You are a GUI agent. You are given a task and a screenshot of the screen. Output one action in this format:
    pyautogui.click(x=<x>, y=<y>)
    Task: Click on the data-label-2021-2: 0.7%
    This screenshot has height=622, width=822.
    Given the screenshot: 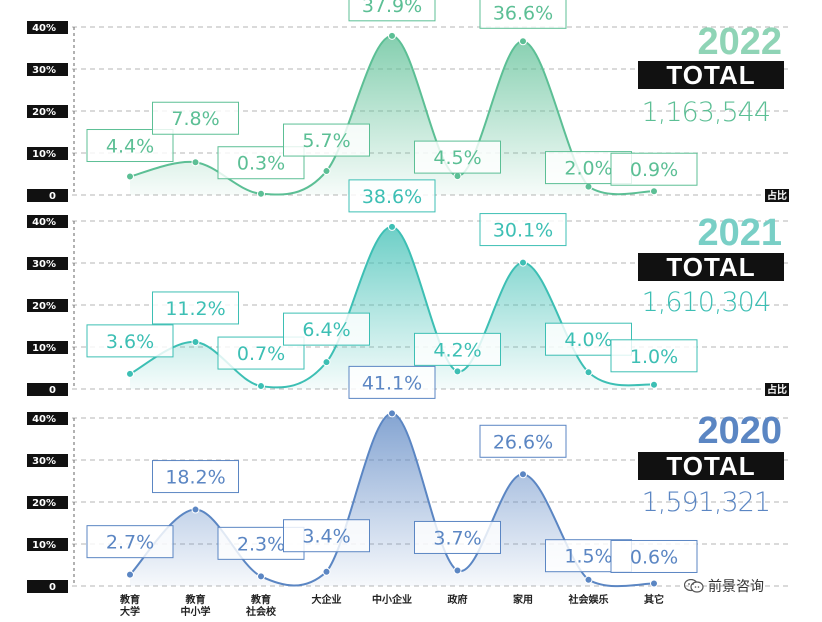 What is the action you would take?
    pyautogui.click(x=261, y=354)
    